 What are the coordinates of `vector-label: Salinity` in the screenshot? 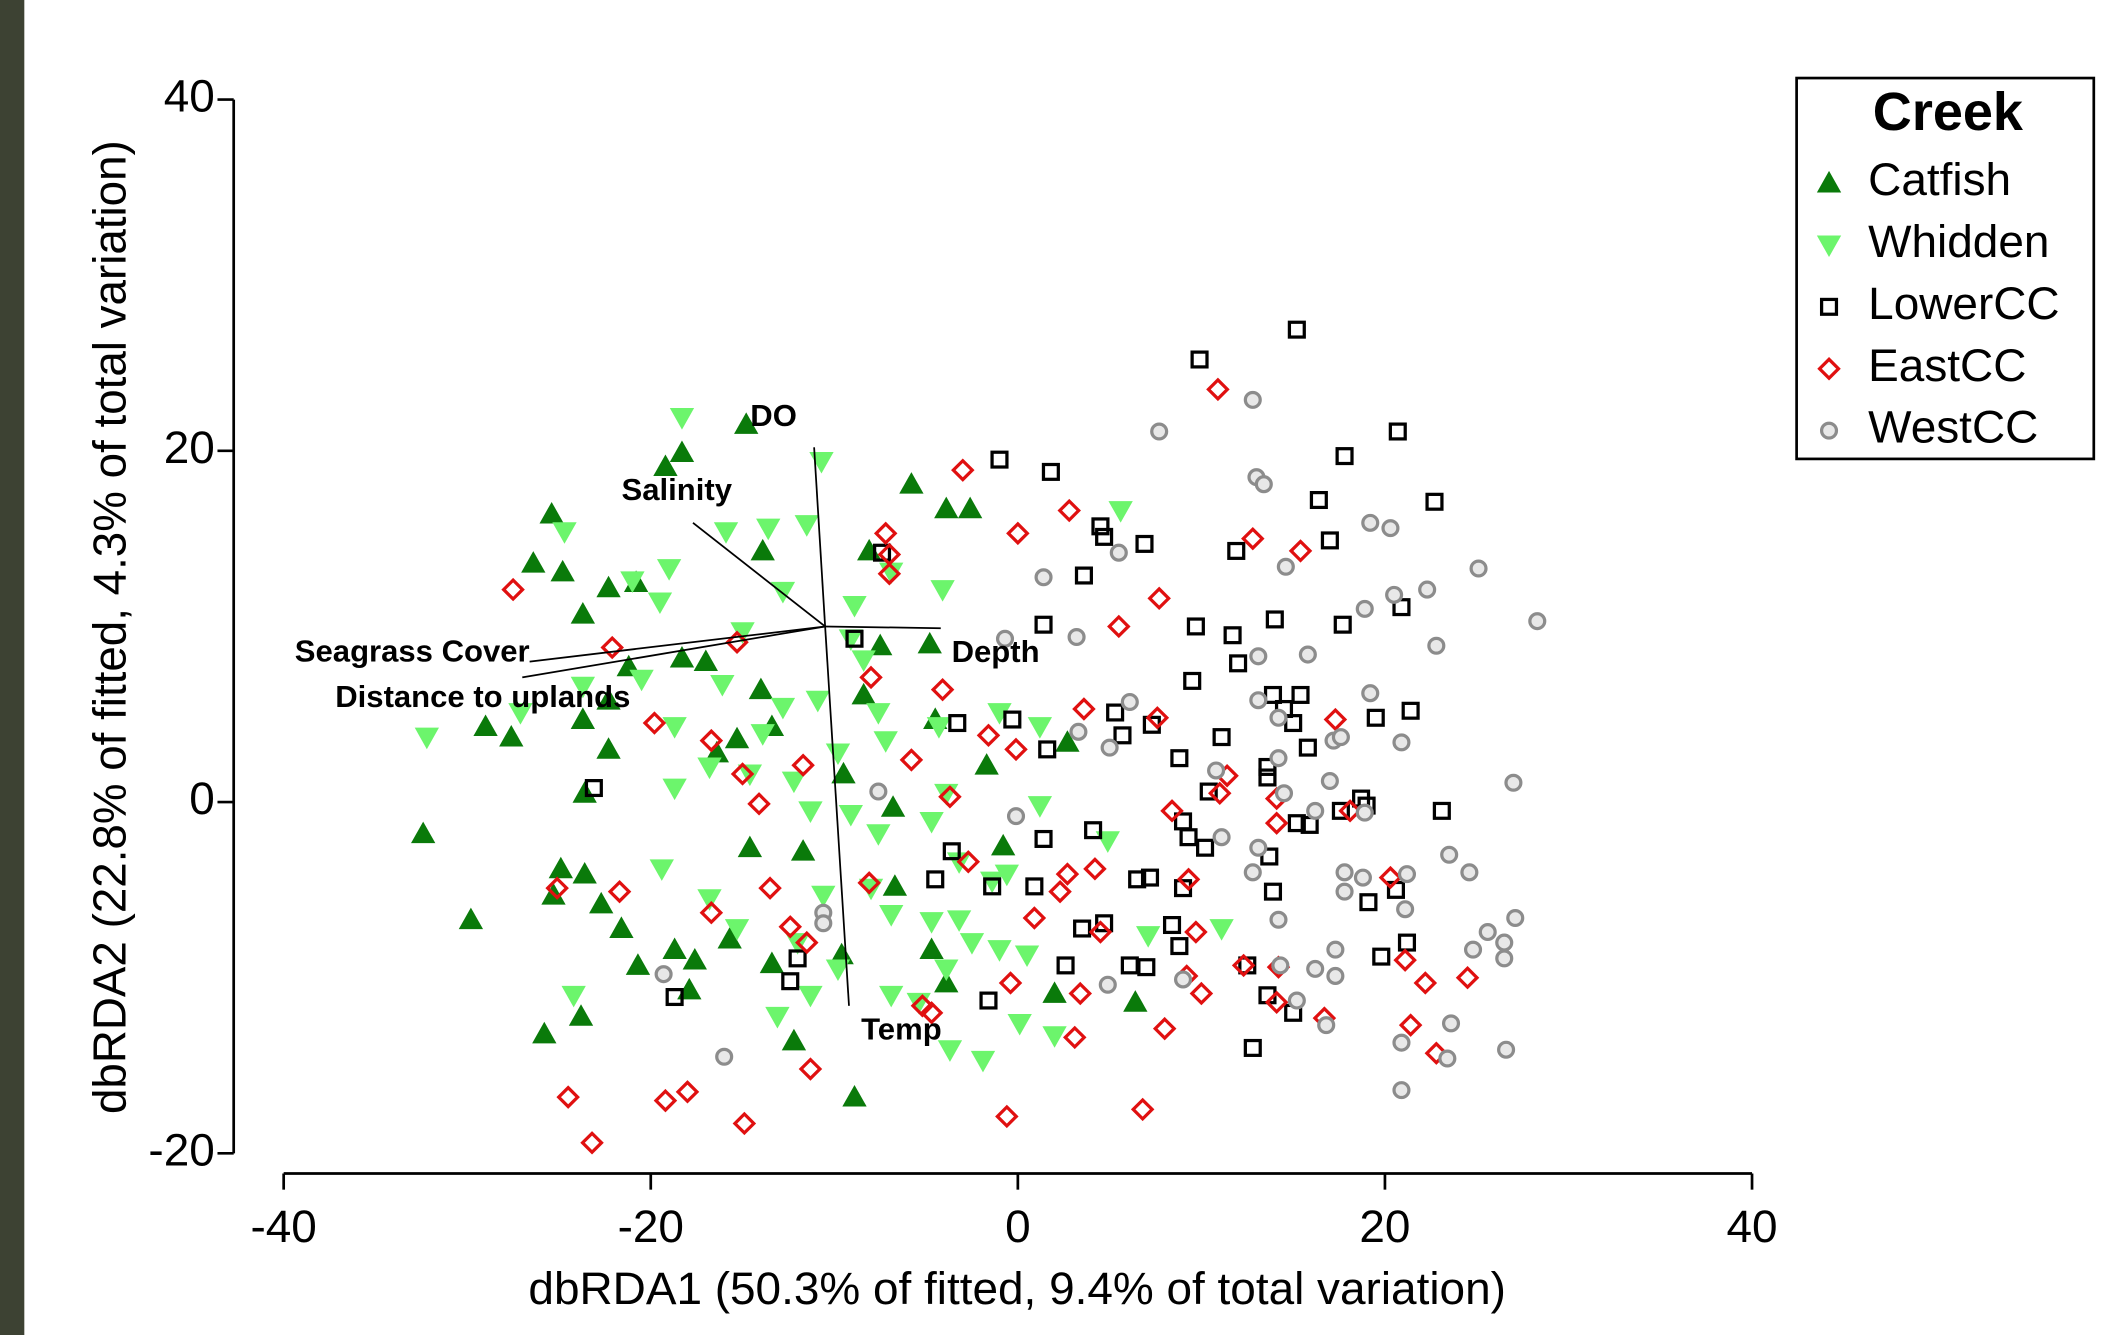 It's located at (677, 489).